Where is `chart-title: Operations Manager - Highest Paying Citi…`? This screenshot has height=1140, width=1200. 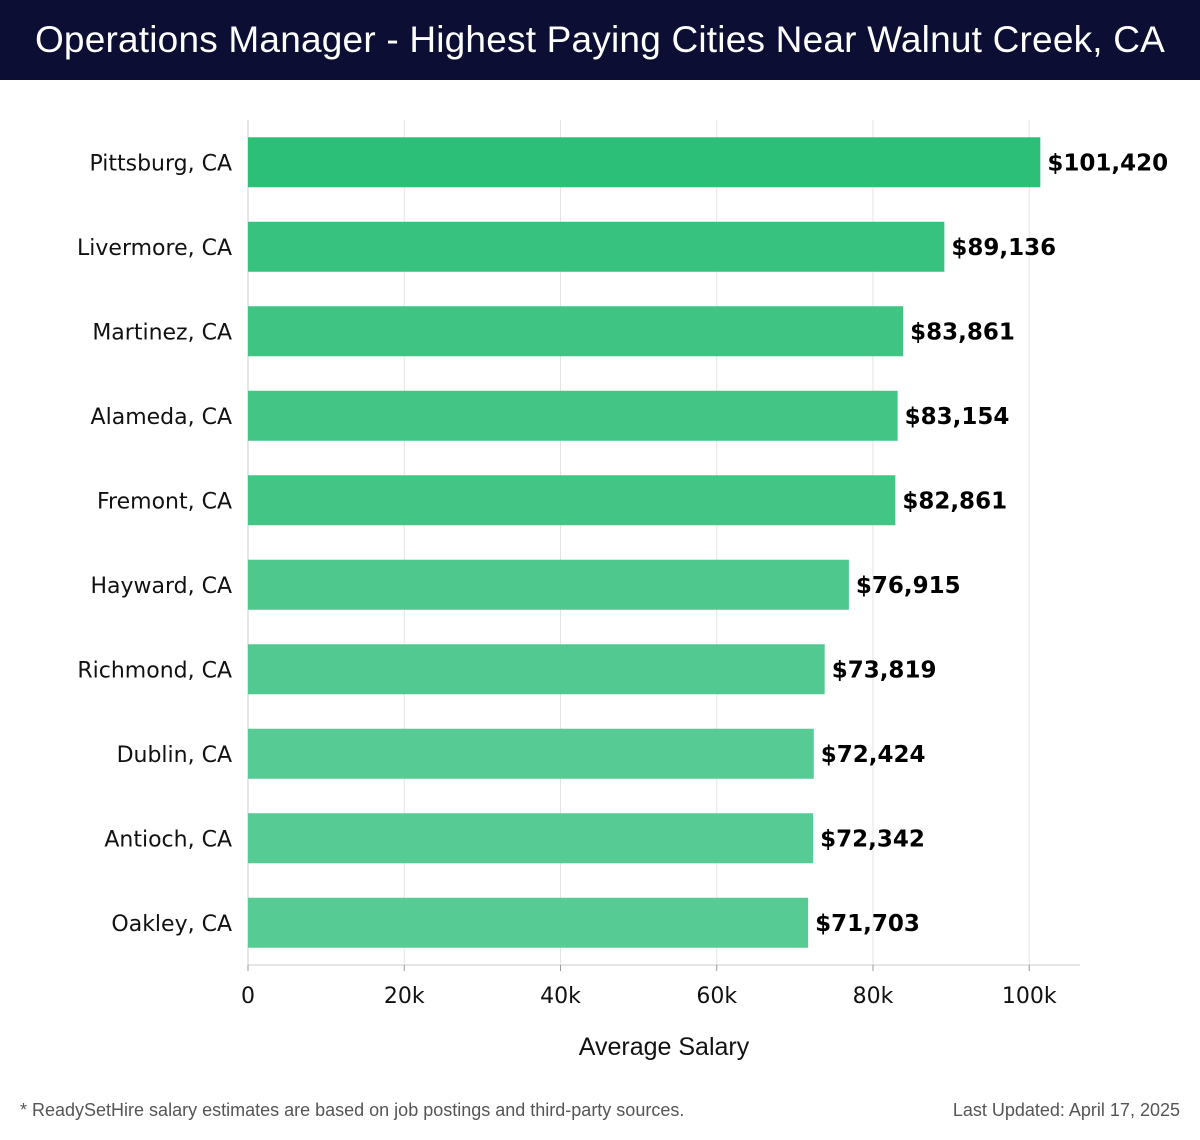 chart-title: Operations Manager - Highest Paying Citi… is located at coordinates (600, 39).